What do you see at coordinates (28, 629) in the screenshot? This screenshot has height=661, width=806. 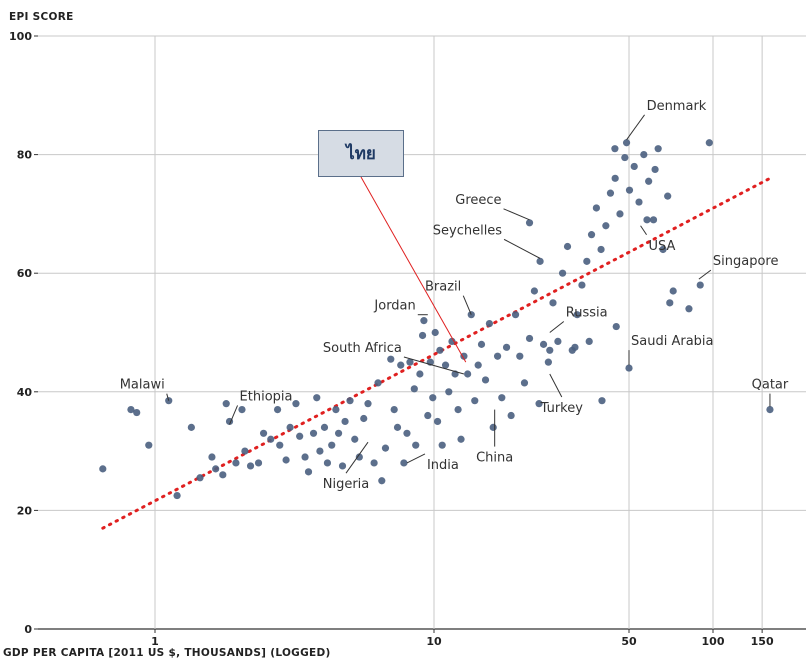 I see `y-tick-label: 0` at bounding box center [28, 629].